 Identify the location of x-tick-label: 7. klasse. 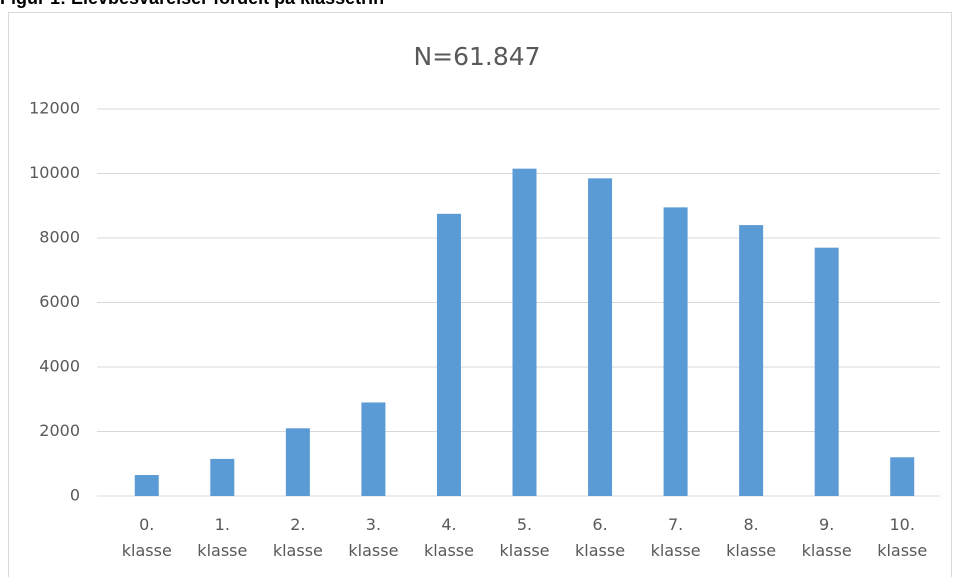
(676, 537).